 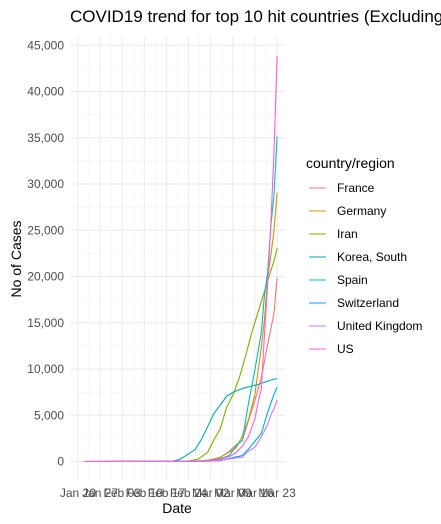 What do you see at coordinates (45, 138) in the screenshot?
I see `y-tick-label: 35,000` at bounding box center [45, 138].